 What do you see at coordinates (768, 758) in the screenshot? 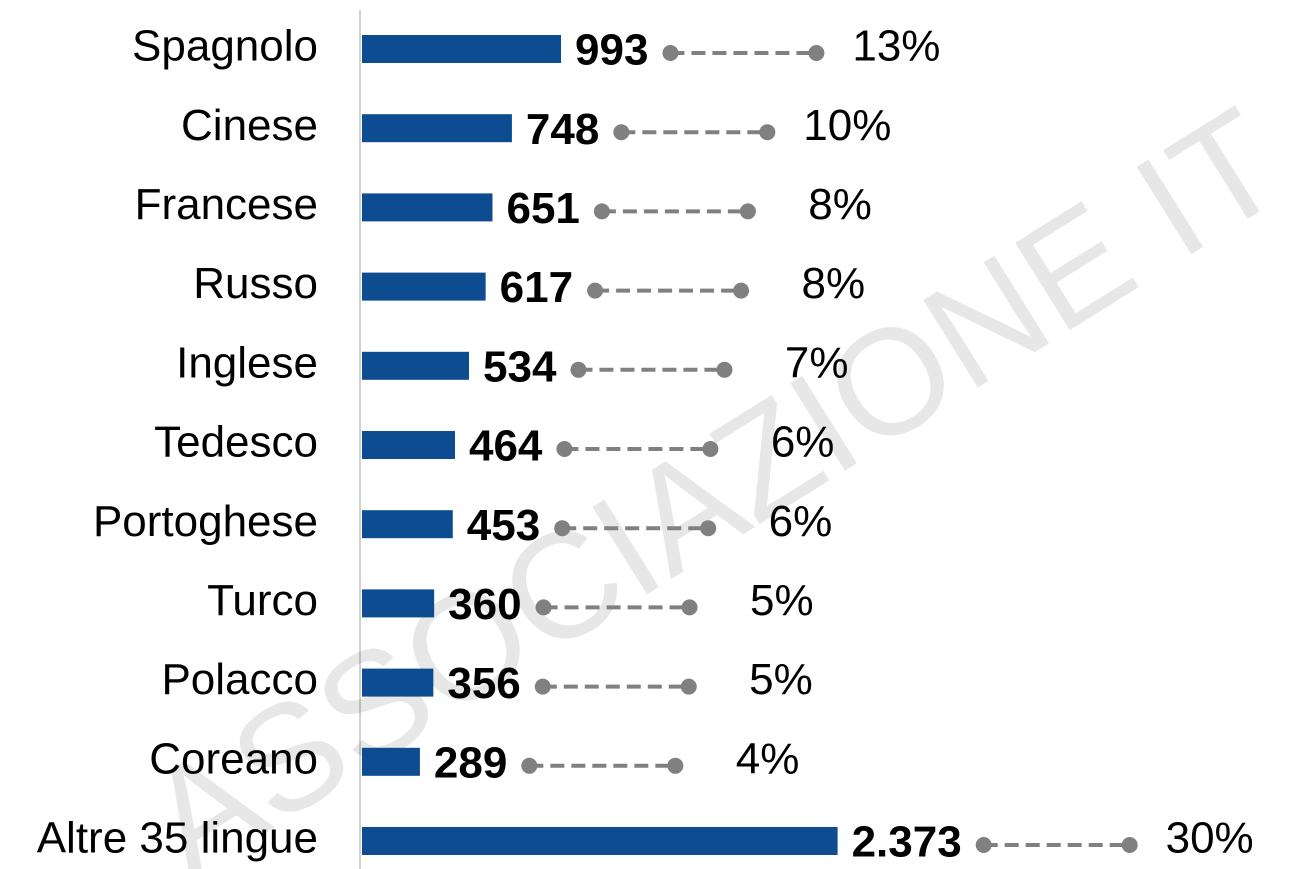
I see `share-label: 4%` at bounding box center [768, 758].